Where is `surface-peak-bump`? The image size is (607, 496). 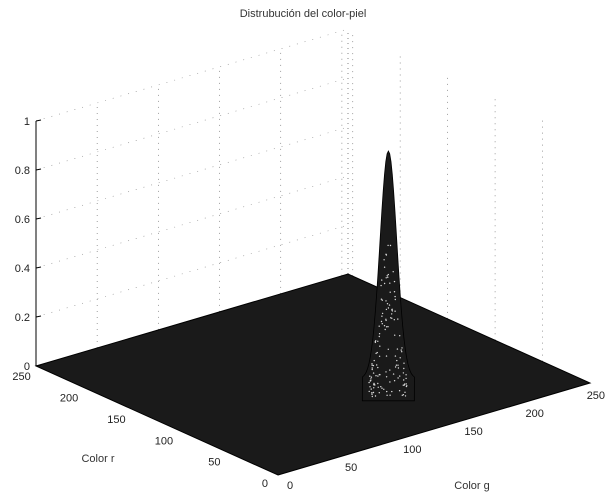
surface-peak-bump is located at coordinates (388, 276).